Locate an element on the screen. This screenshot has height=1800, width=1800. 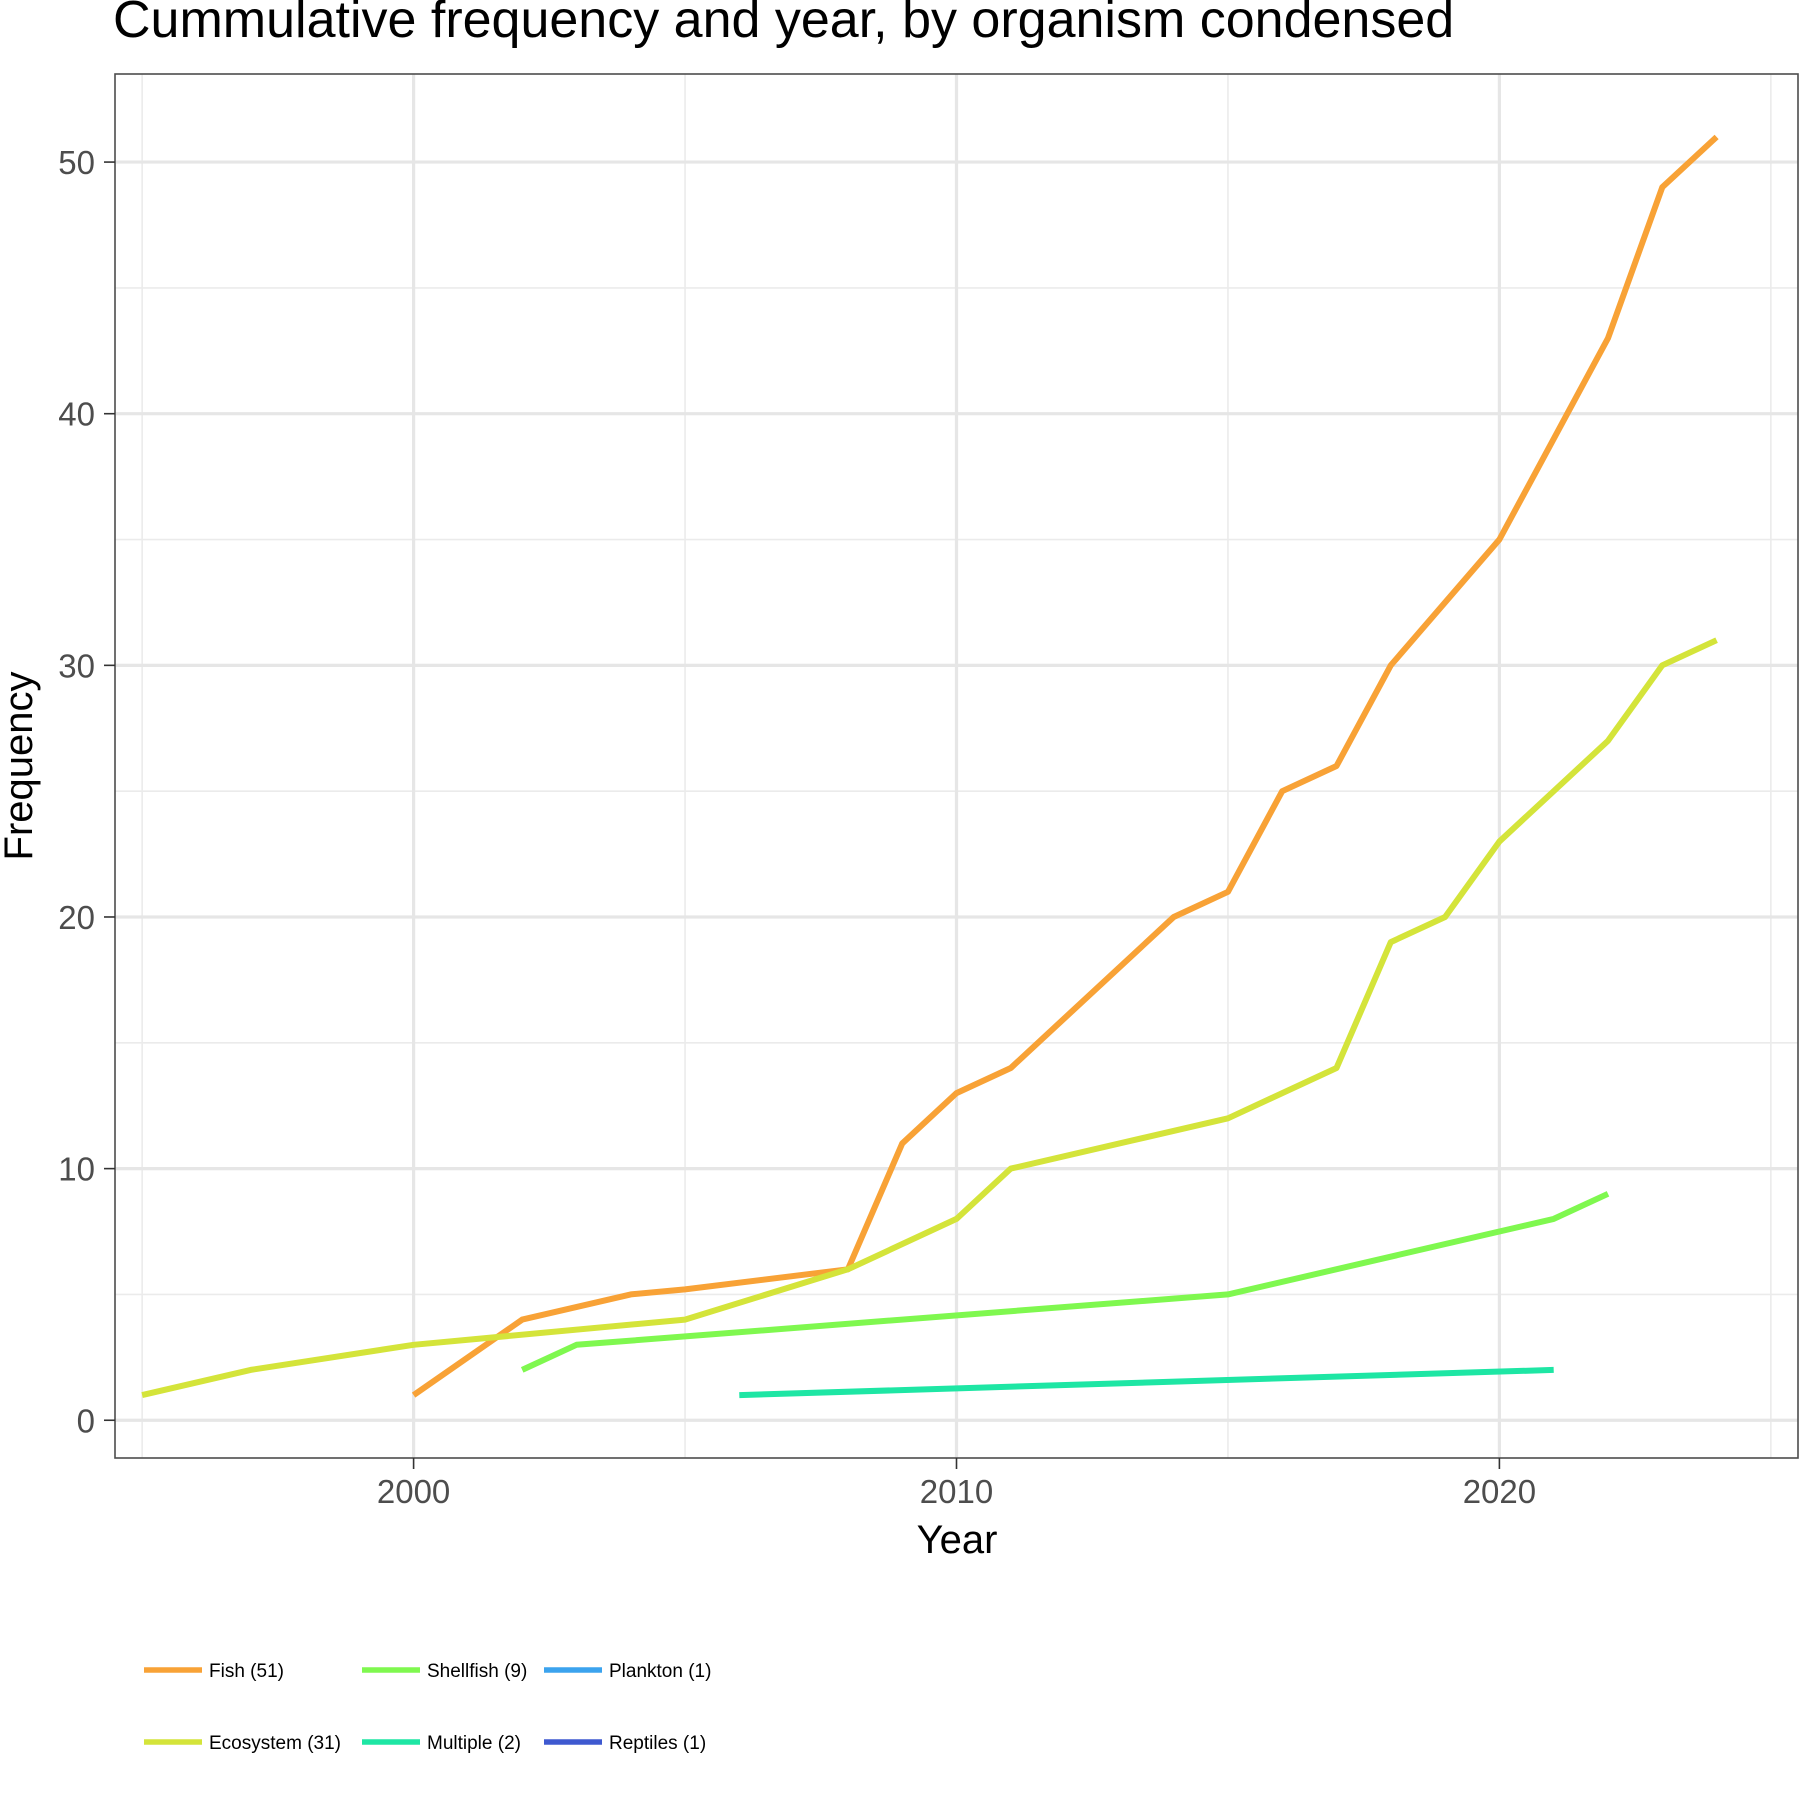
y-tick-label: 10 is located at coordinates (76, 1169).